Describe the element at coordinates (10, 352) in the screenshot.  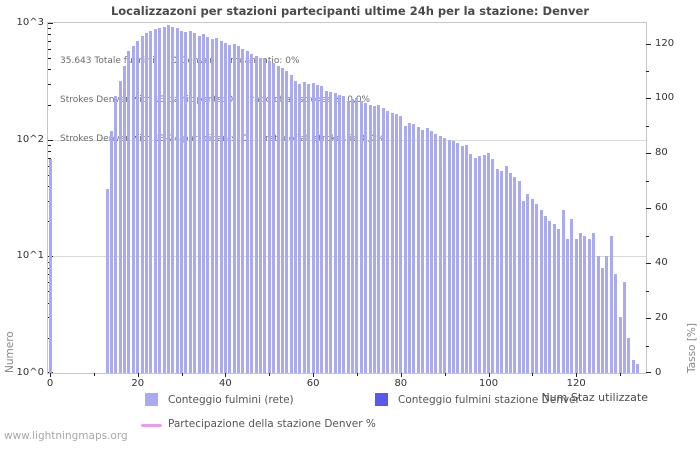
I see `y-axis-title-left: Numero` at that location.